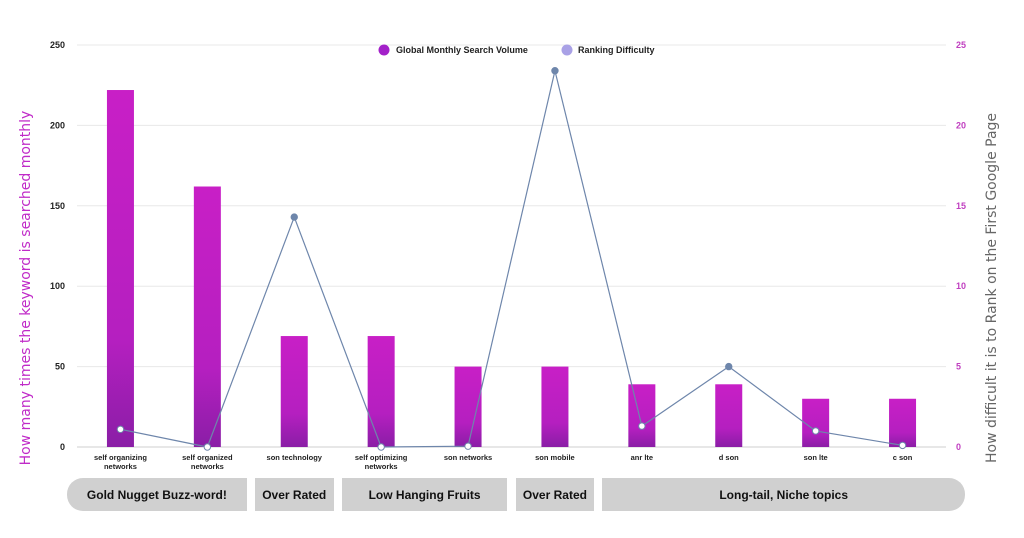 Image resolution: width=1024 pixels, height=538 pixels. I want to click on y2-tick-label: 0, so click(958, 447).